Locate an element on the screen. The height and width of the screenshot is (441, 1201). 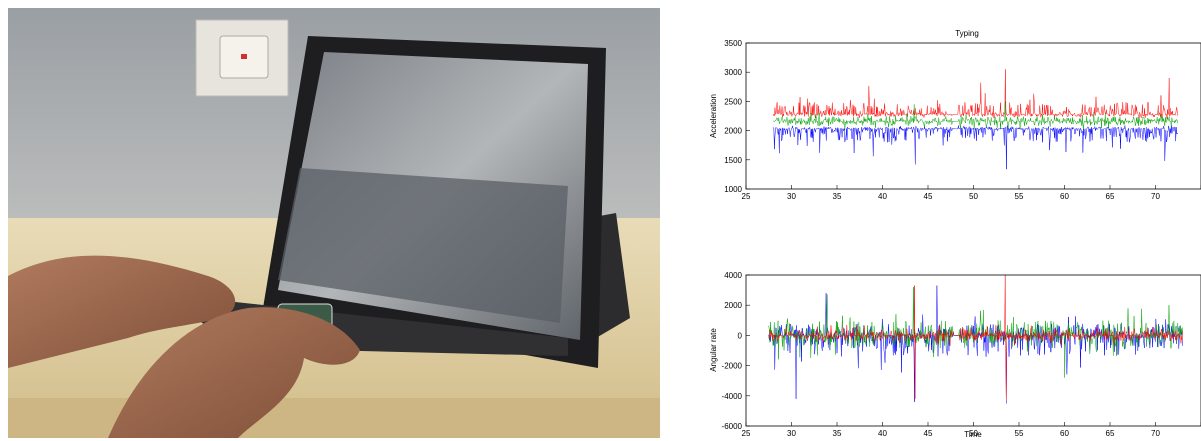
y-tick-label: 3500 is located at coordinates (733, 43).